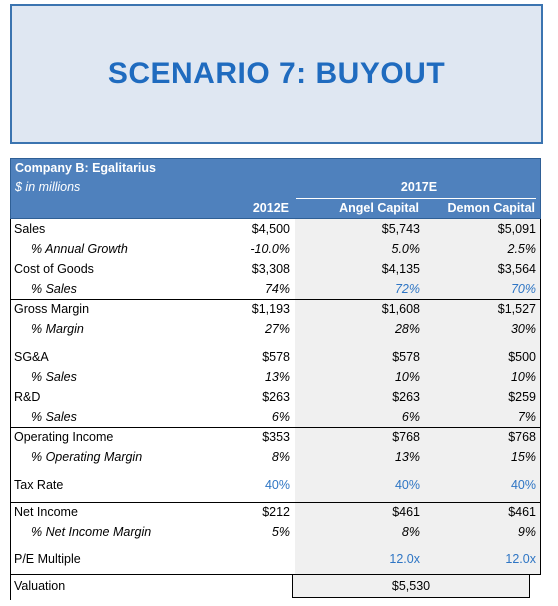  I want to click on cell-base: 74%, so click(277, 289).